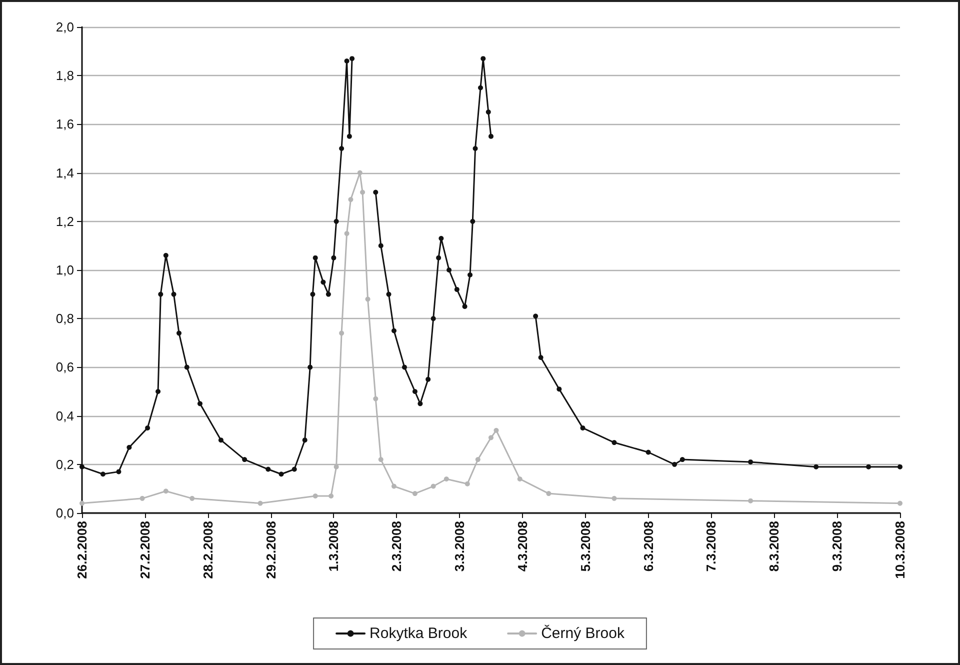 Image resolution: width=960 pixels, height=665 pixels. Describe the element at coordinates (774, 546) in the screenshot. I see `x-tick-label: 8.3.2008` at that location.